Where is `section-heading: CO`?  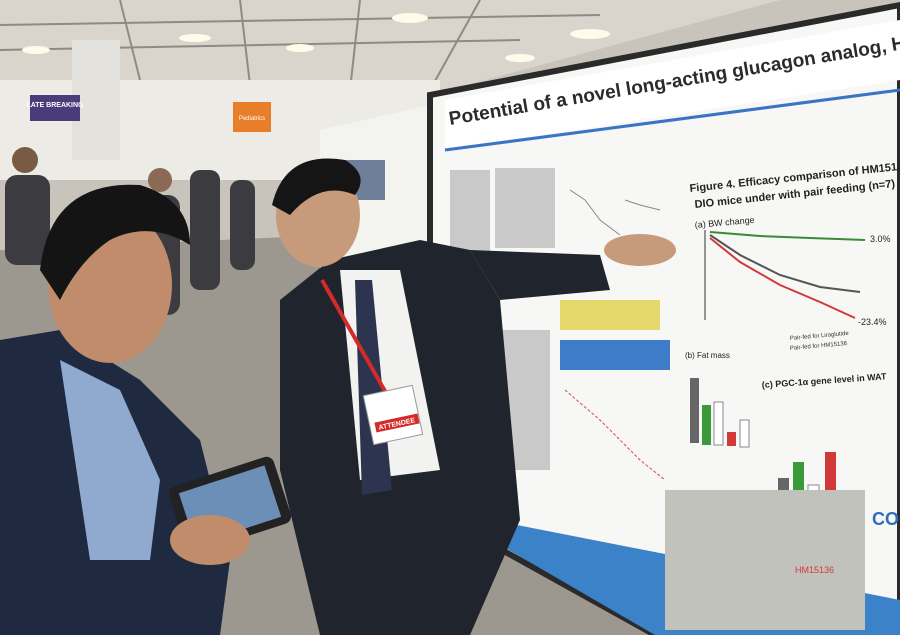 section-heading: CO is located at coordinates (885, 519).